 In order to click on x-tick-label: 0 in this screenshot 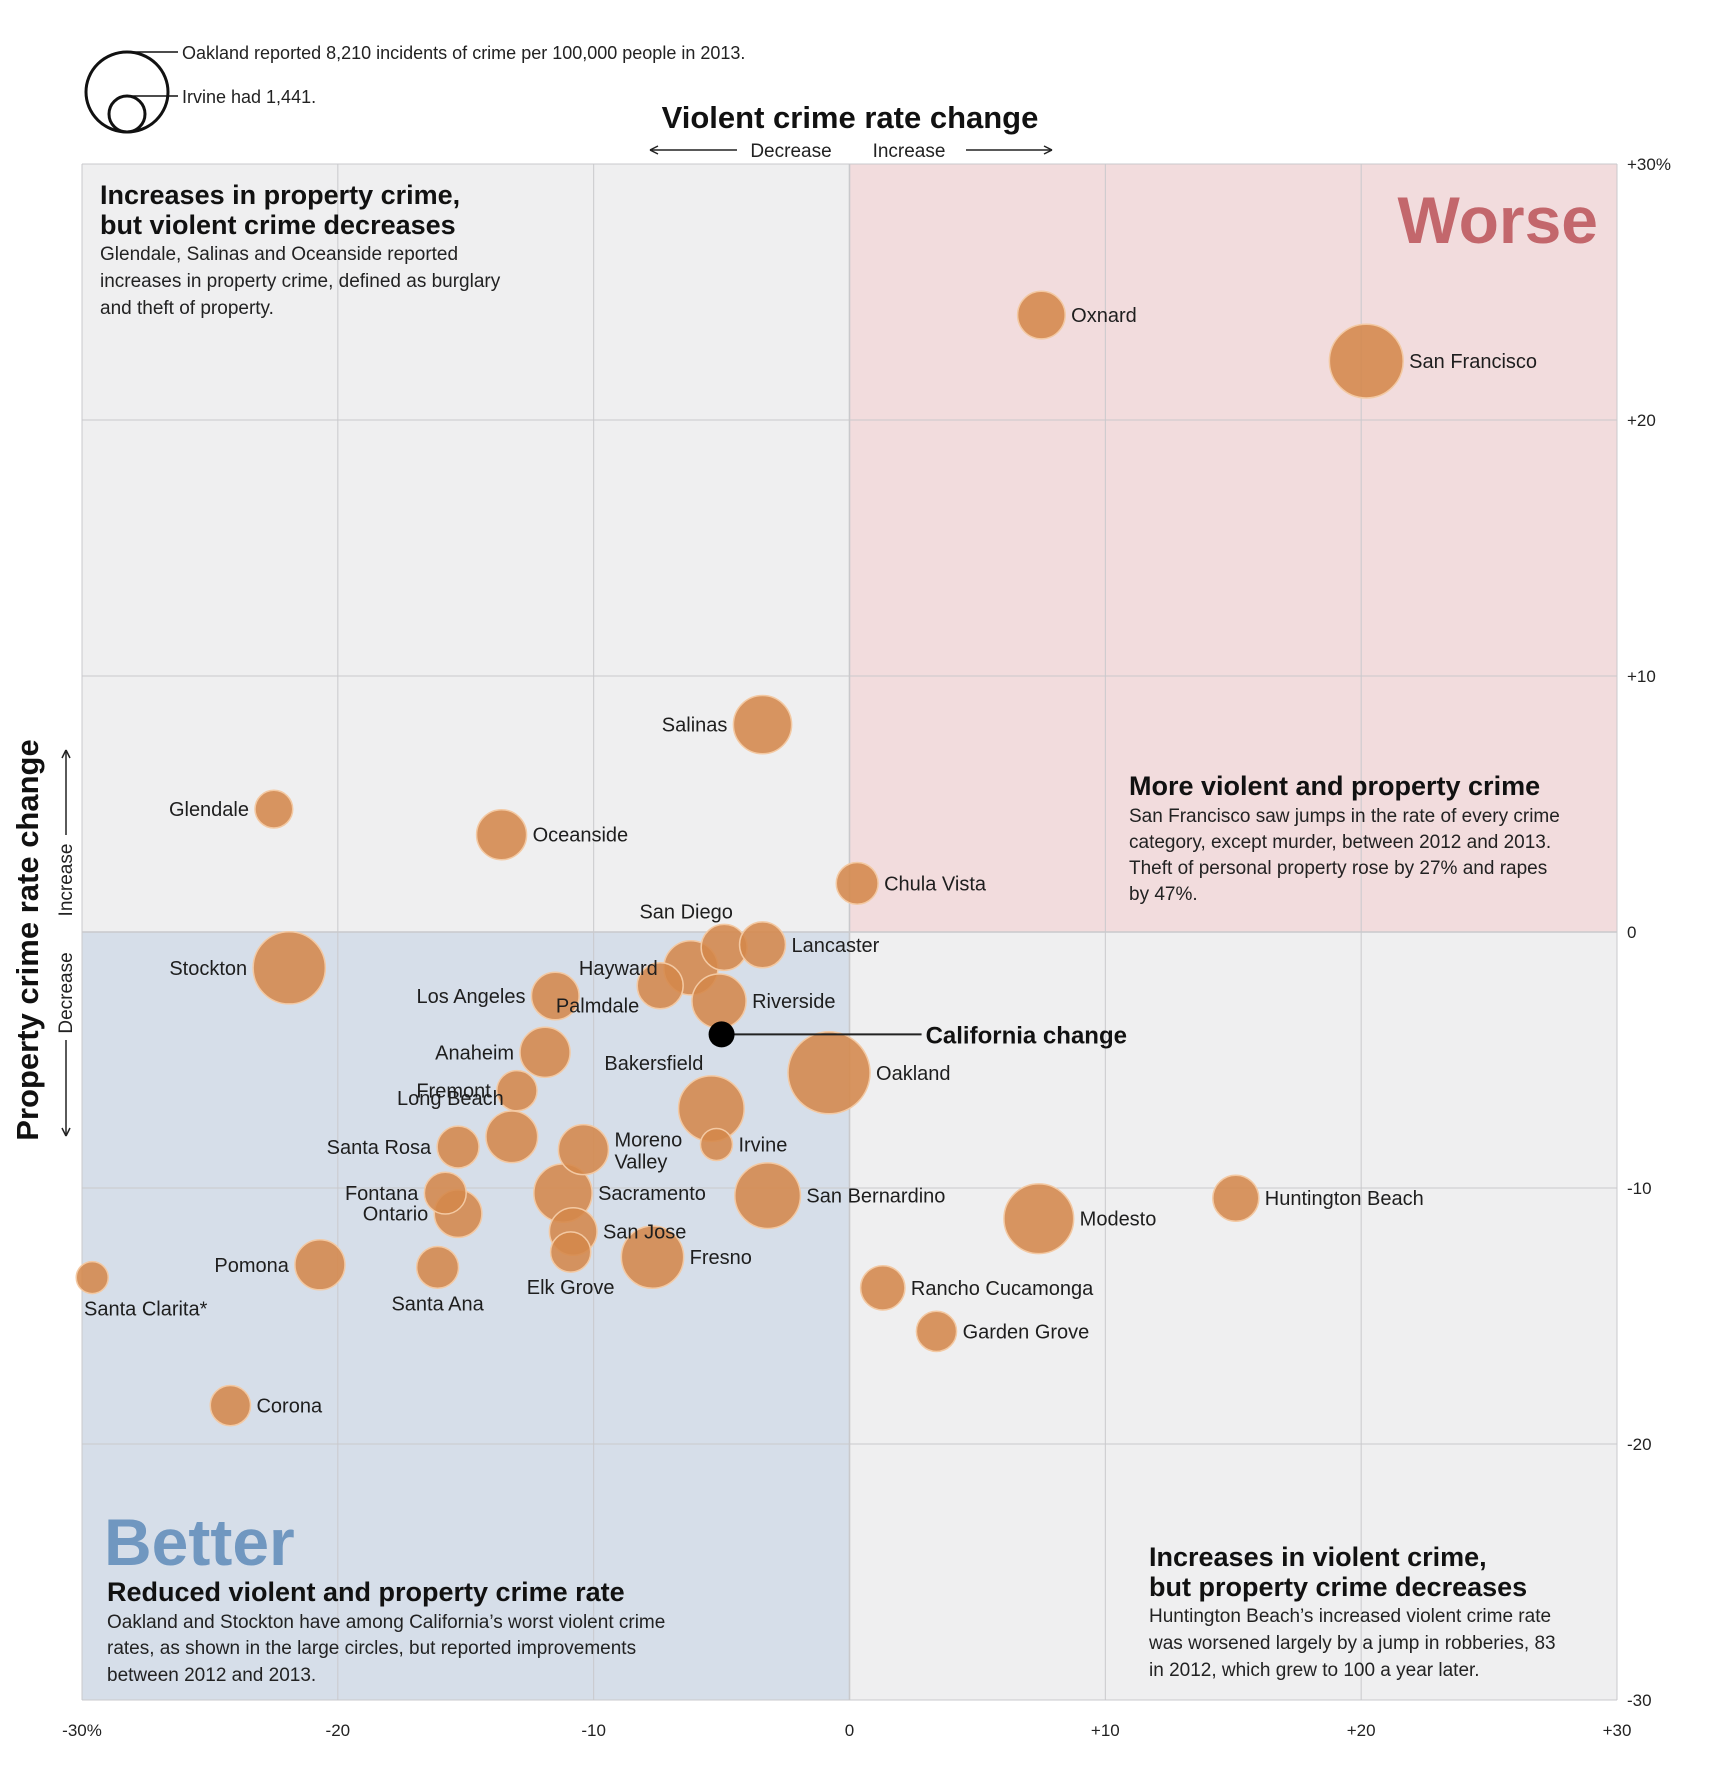, I will do `click(849, 1730)`.